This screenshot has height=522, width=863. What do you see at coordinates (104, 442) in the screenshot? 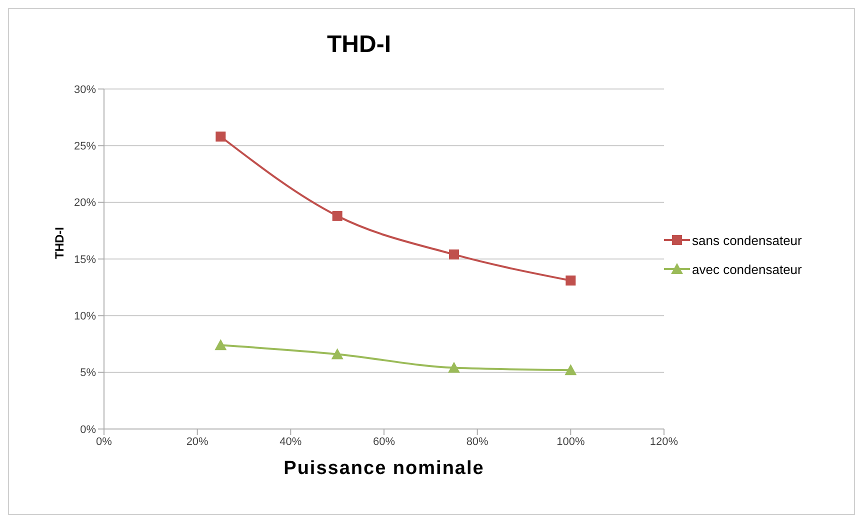
I see `x-tick-label: 0%` at bounding box center [104, 442].